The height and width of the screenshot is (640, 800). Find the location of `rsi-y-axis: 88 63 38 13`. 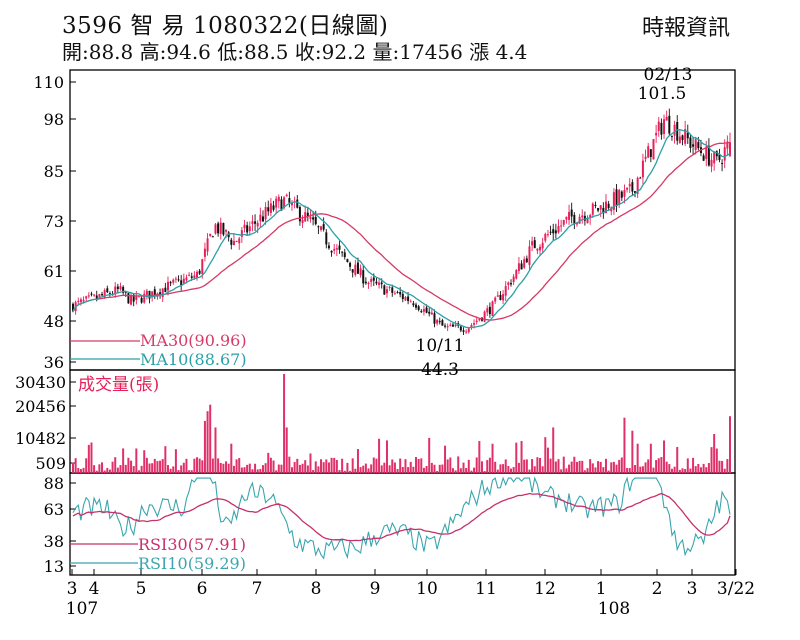

rsi-y-axis: 88 63 38 13 is located at coordinates (60, 525).